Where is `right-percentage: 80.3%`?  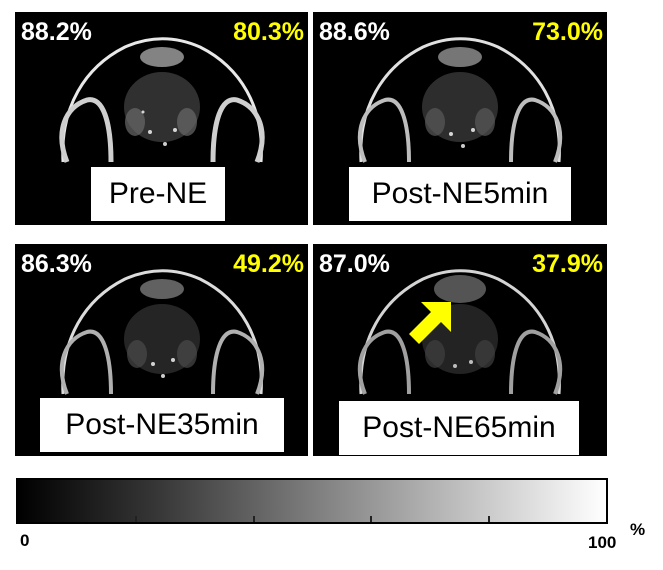 right-percentage: 80.3% is located at coordinates (268, 32).